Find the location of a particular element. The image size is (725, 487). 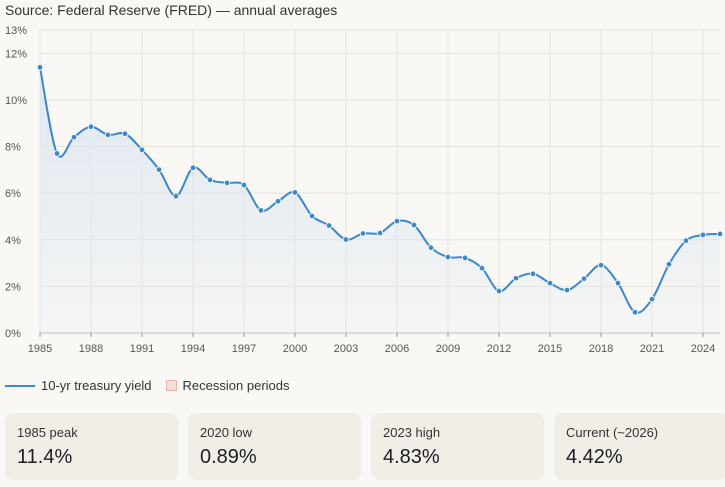

x-tick-label: 2024 is located at coordinates (703, 349).